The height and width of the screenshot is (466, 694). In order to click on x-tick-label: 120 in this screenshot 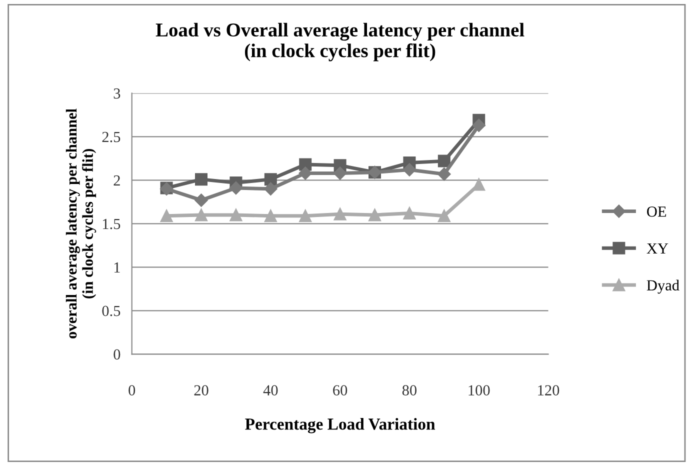, I will do `click(549, 390)`.